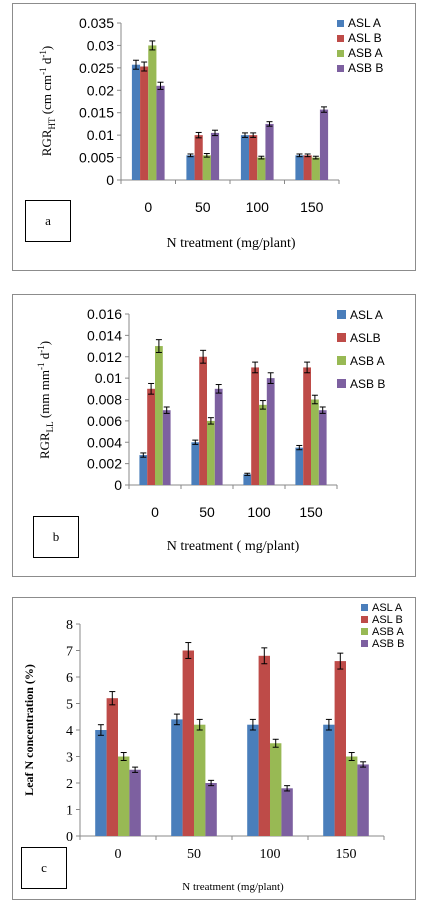  Describe the element at coordinates (69, 758) in the screenshot. I see `y-tick-label: 3` at that location.